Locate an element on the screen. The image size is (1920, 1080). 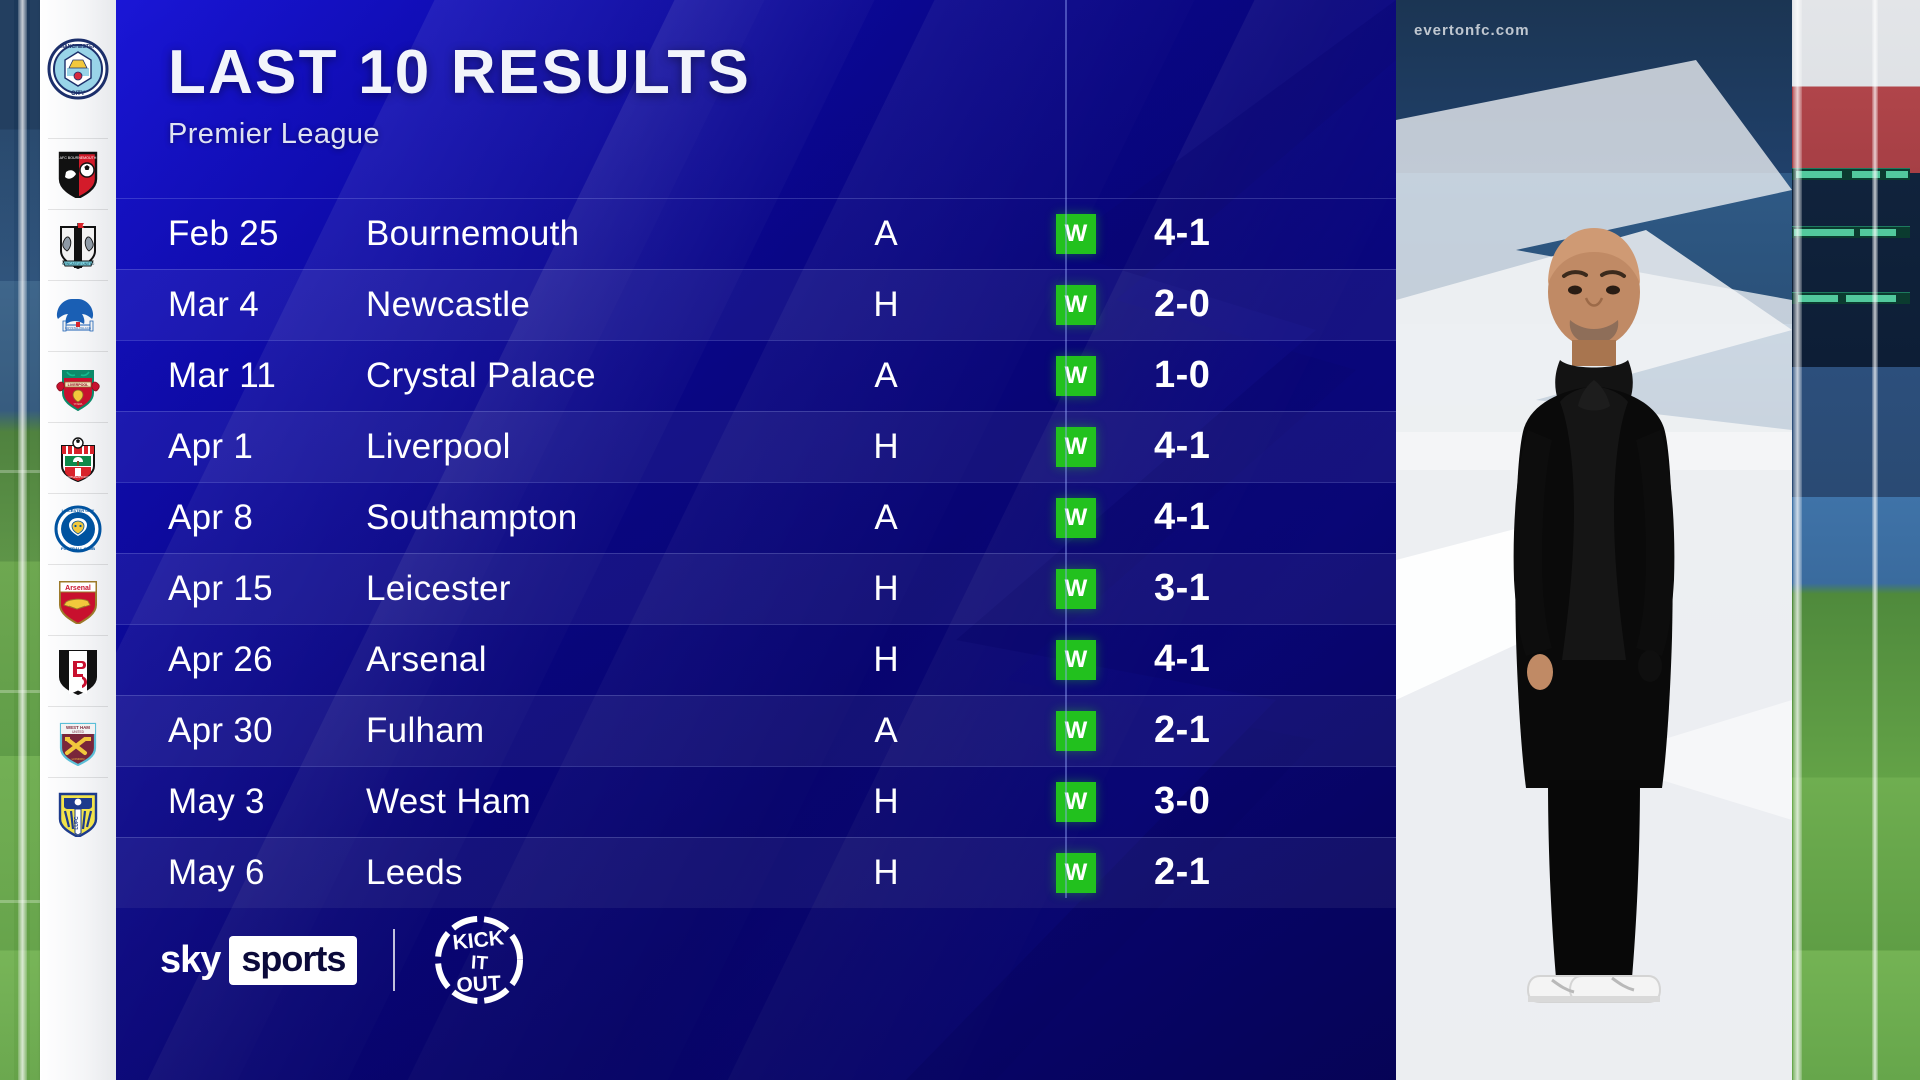
cell-date: Apr 1 is located at coordinates (211, 446).